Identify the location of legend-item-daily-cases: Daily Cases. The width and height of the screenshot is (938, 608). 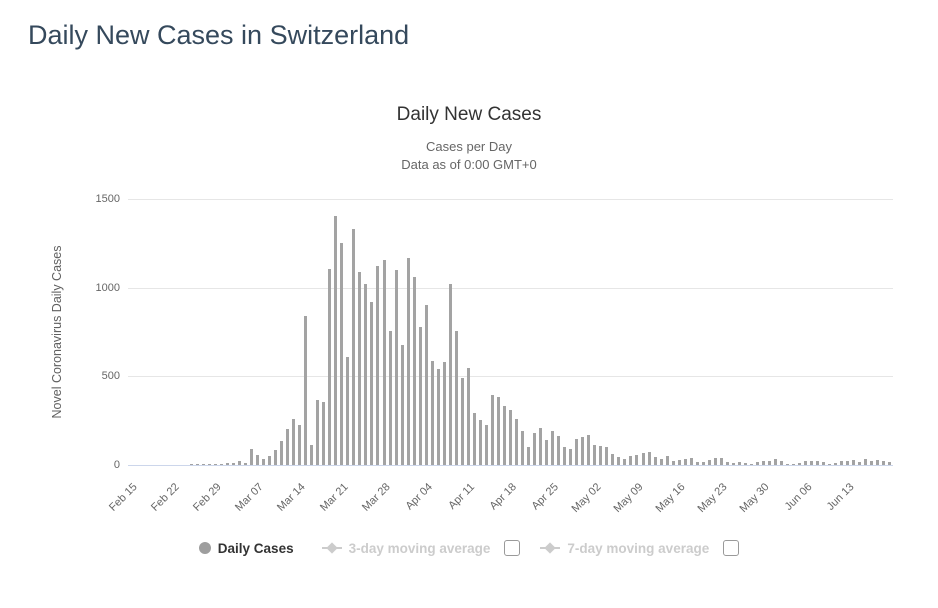
(246, 548).